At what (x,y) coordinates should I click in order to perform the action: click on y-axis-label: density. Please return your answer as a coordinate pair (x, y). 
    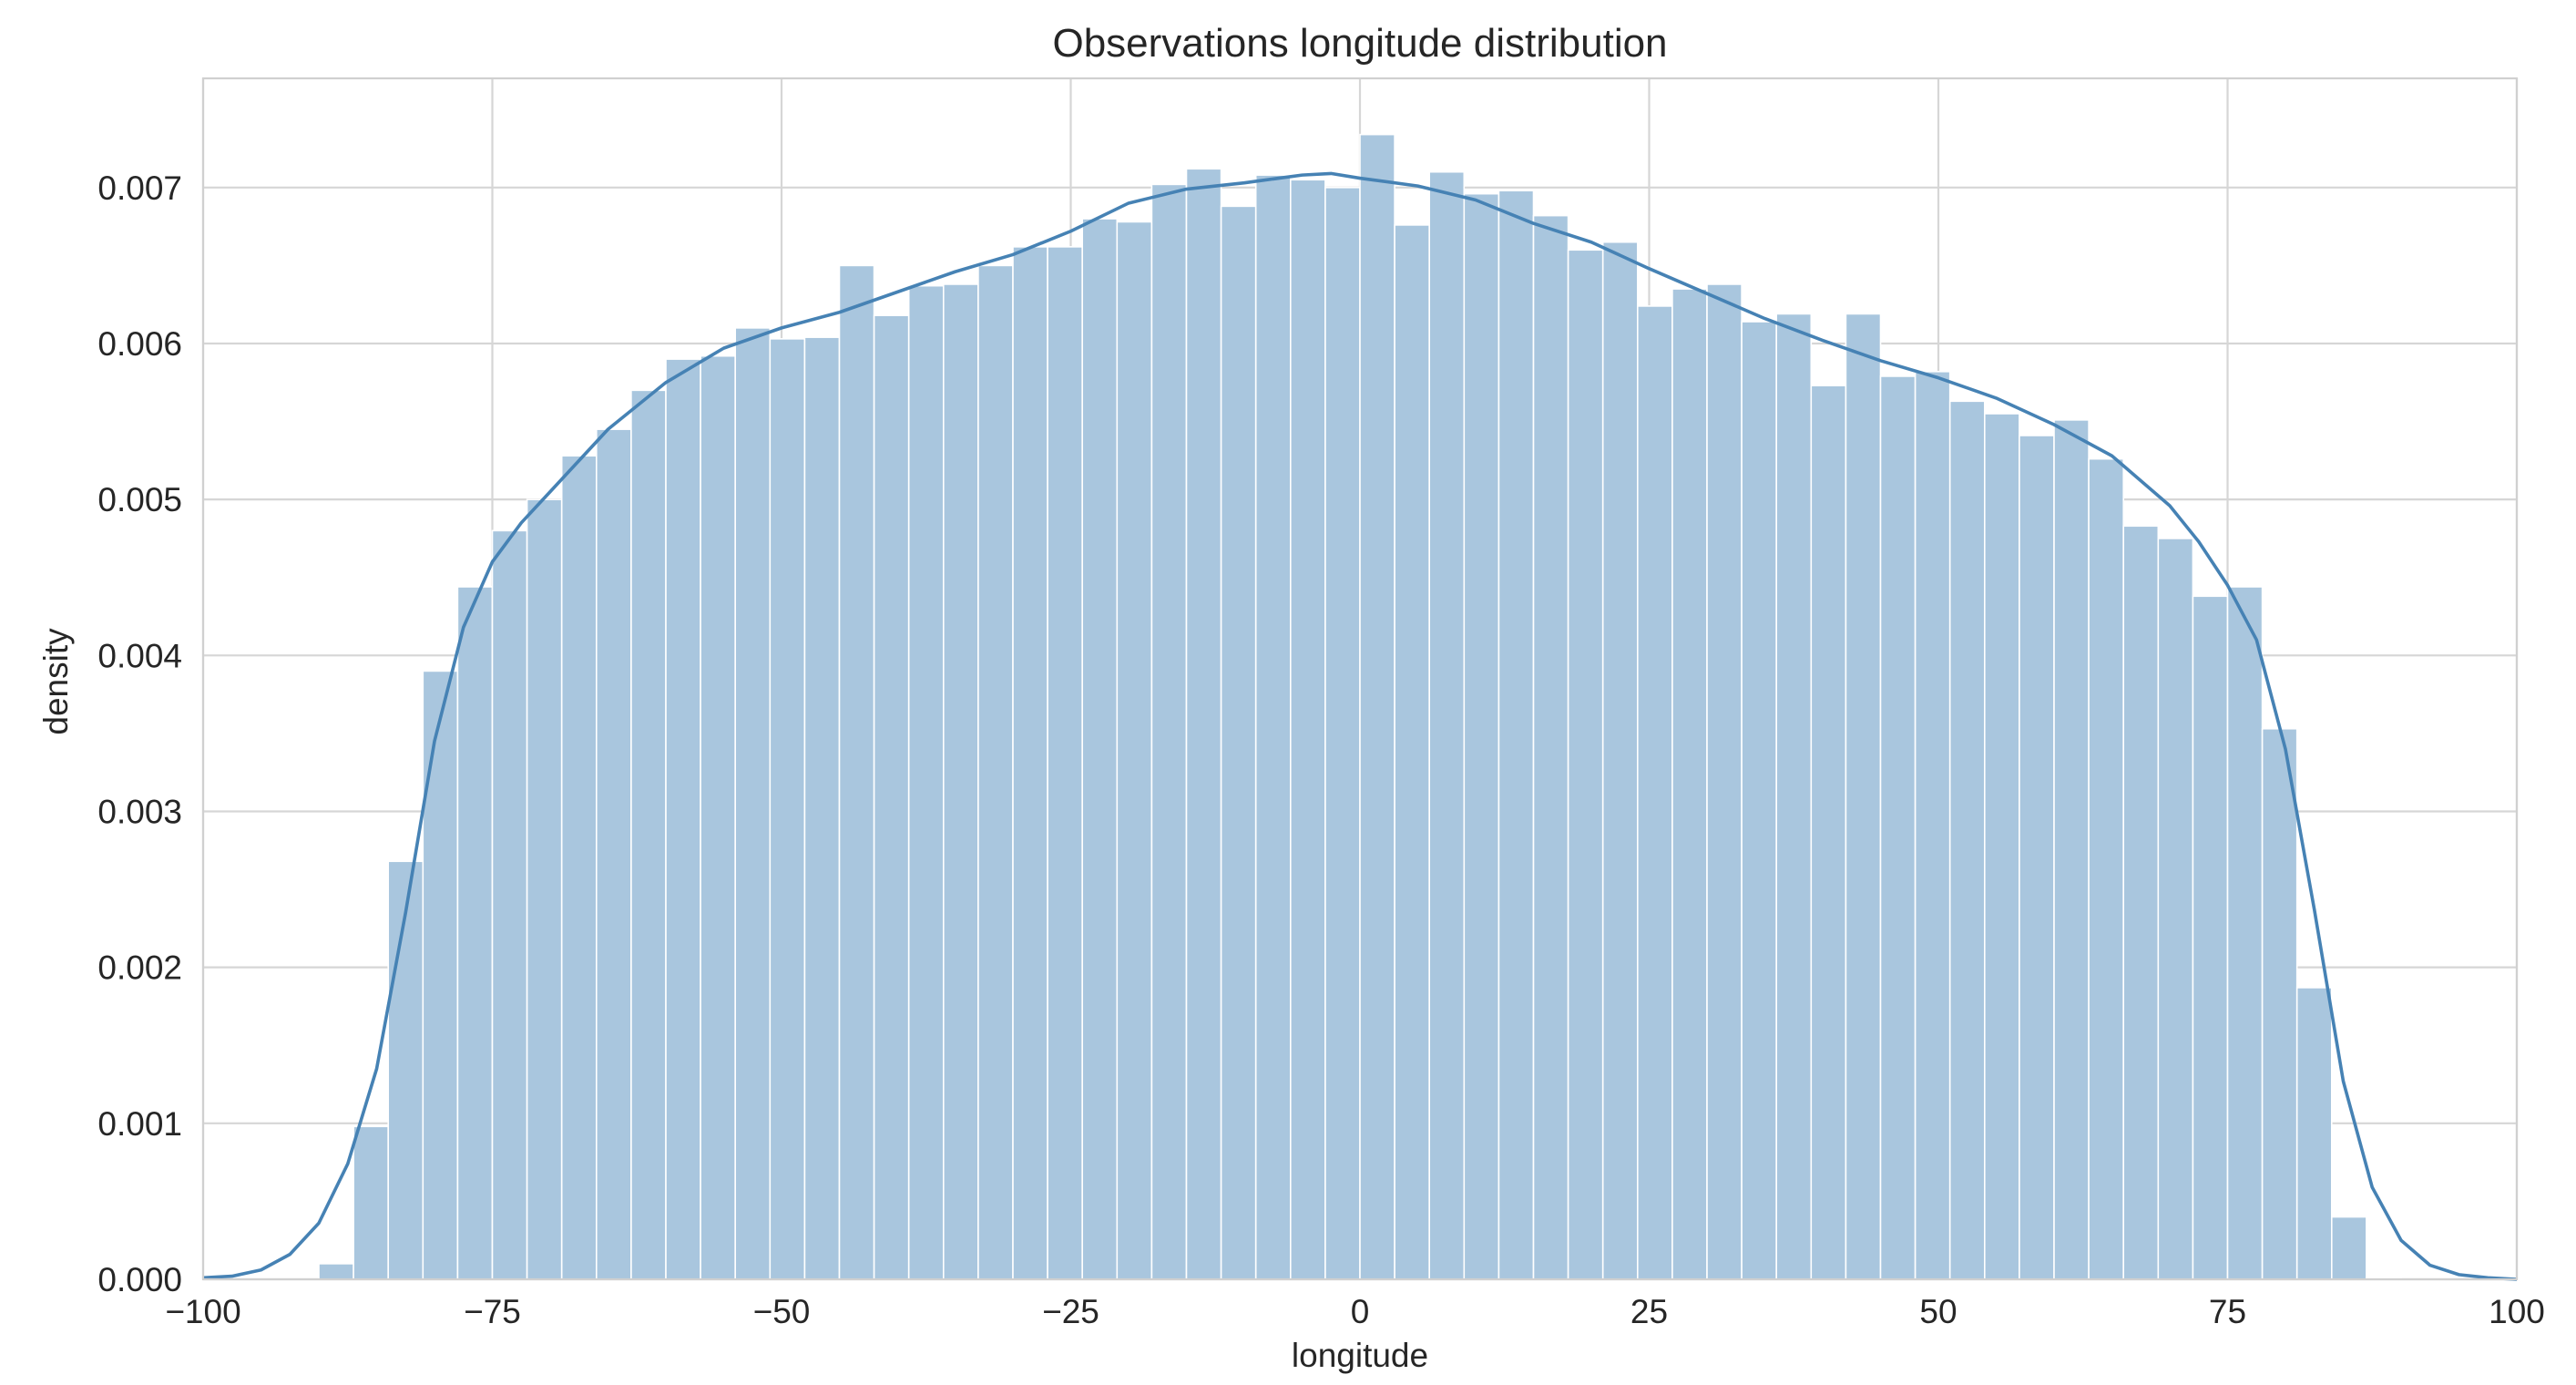
    Looking at the image, I should click on (56, 682).